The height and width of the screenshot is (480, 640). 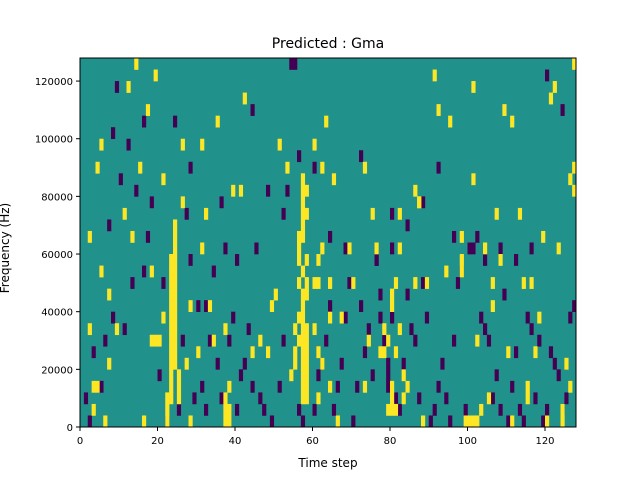 What do you see at coordinates (157, 441) in the screenshot?
I see `x-tick-label: 20` at bounding box center [157, 441].